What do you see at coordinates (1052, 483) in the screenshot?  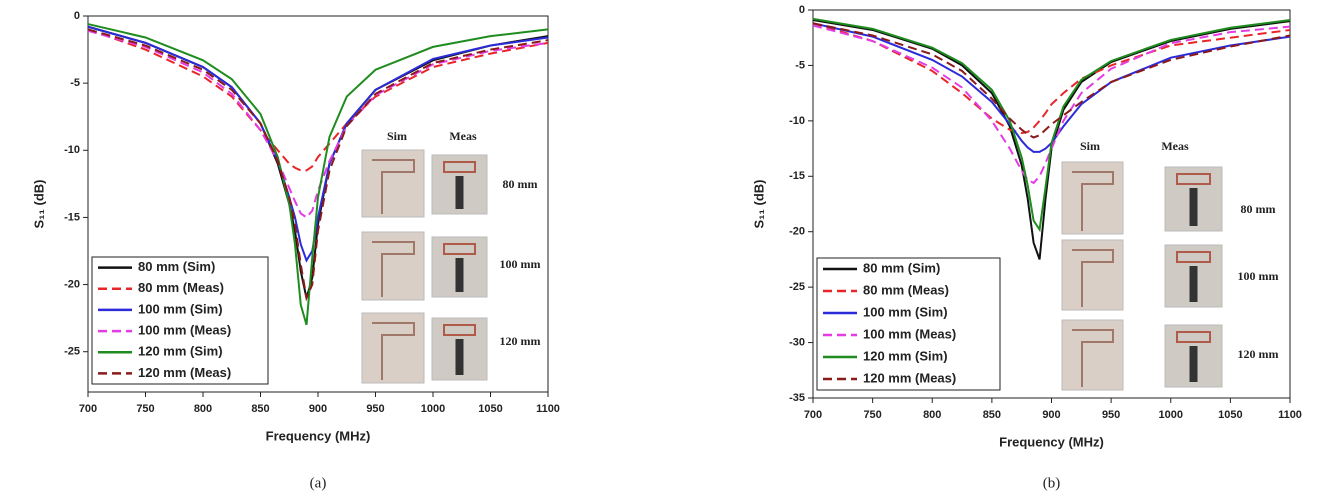 I see `caption: (b)` at bounding box center [1052, 483].